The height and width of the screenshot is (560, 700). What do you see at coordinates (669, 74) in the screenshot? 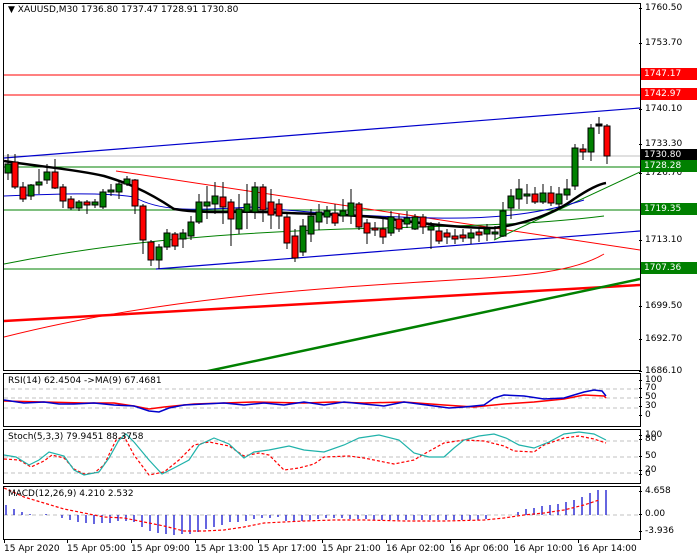
I see `level-badge-1747: 1747.17` at bounding box center [669, 74].